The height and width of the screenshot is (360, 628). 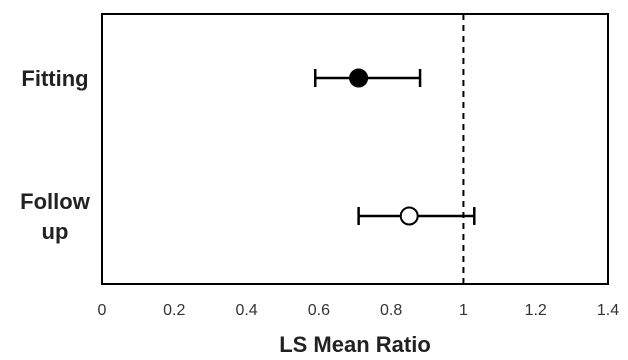 I want to click on x-axis-title: LS Mean Ratio, so click(x=355, y=344).